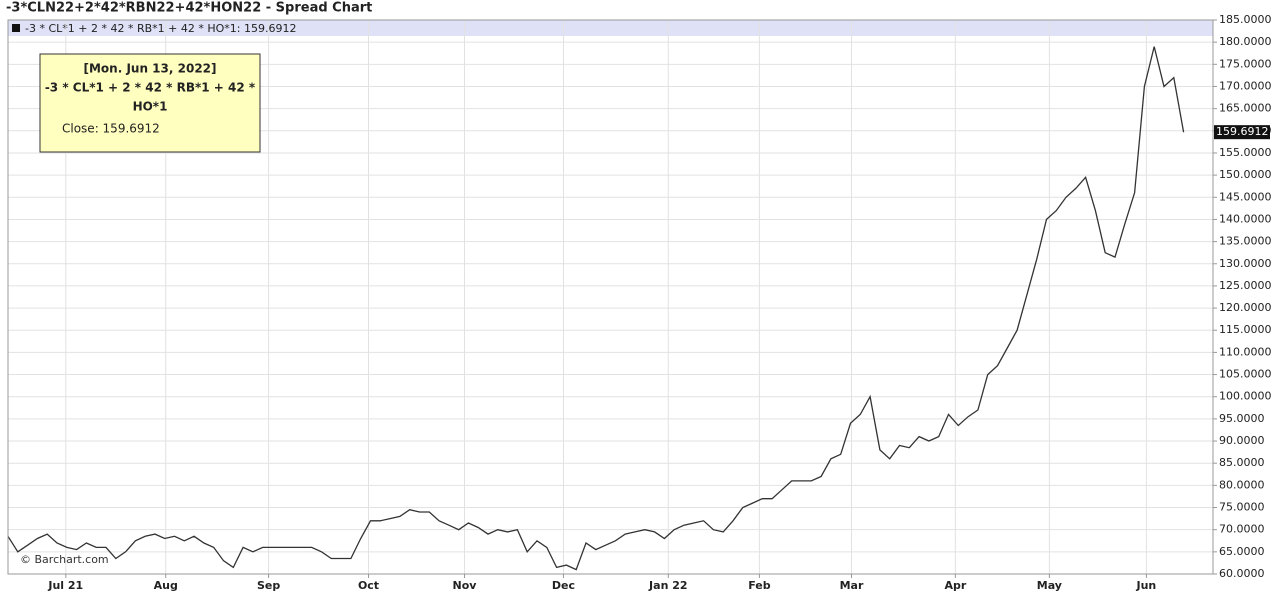 The width and height of the screenshot is (1280, 604). I want to click on y-tick-label: 185.0000, so click(1245, 19).